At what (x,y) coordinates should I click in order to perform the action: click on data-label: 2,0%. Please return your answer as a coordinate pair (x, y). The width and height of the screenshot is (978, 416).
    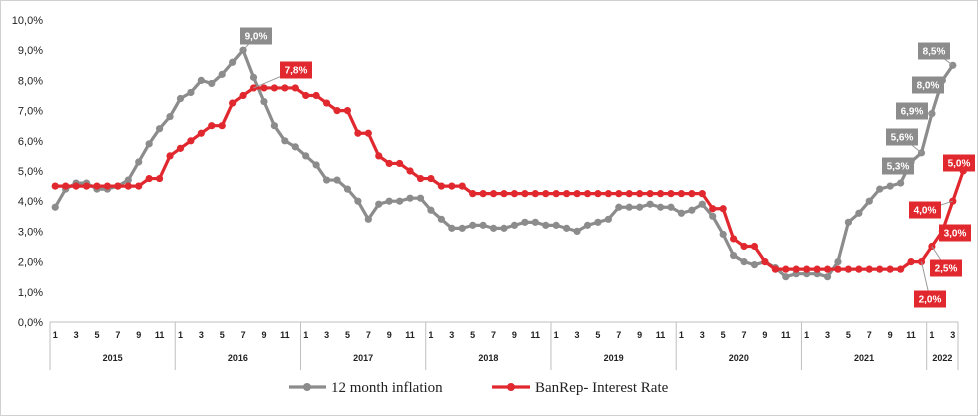
    Looking at the image, I should click on (930, 300).